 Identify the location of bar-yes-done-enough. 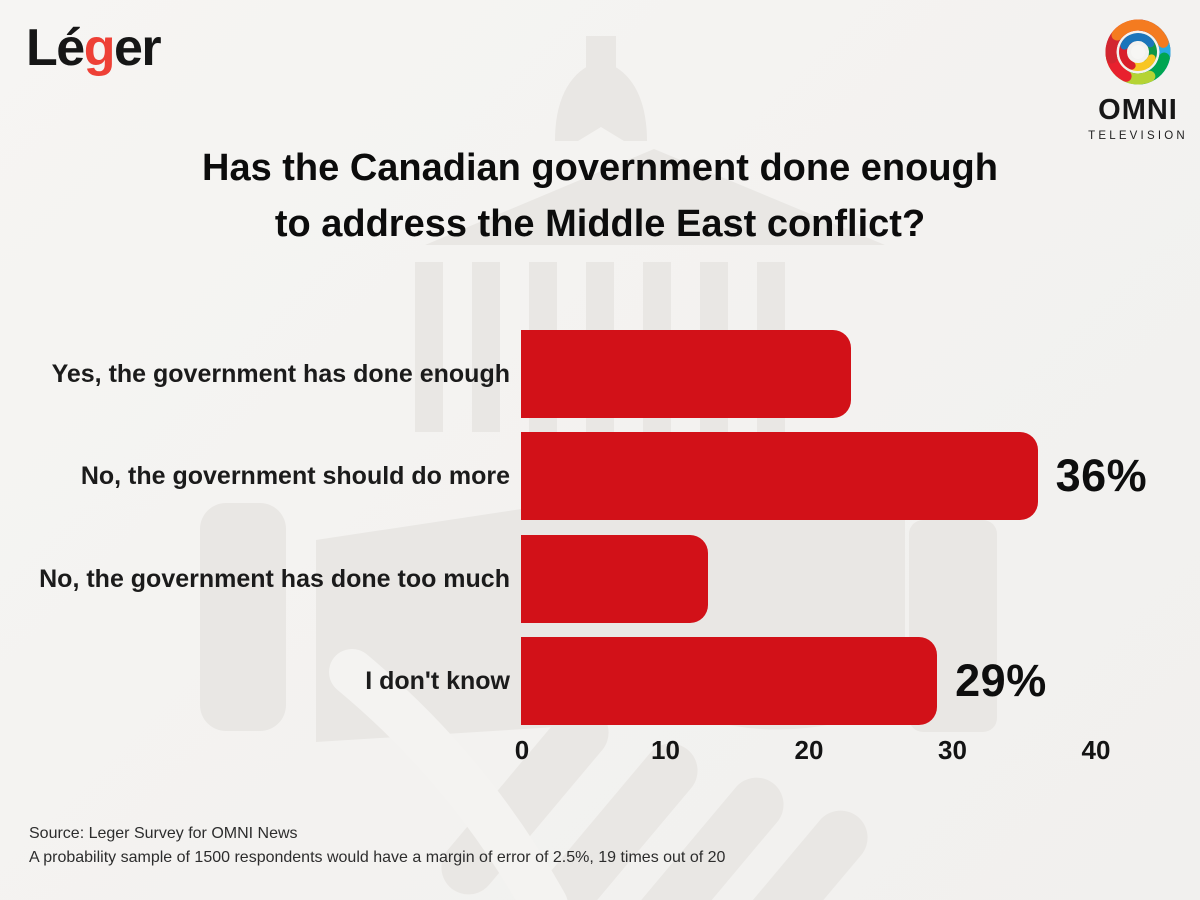
(686, 374).